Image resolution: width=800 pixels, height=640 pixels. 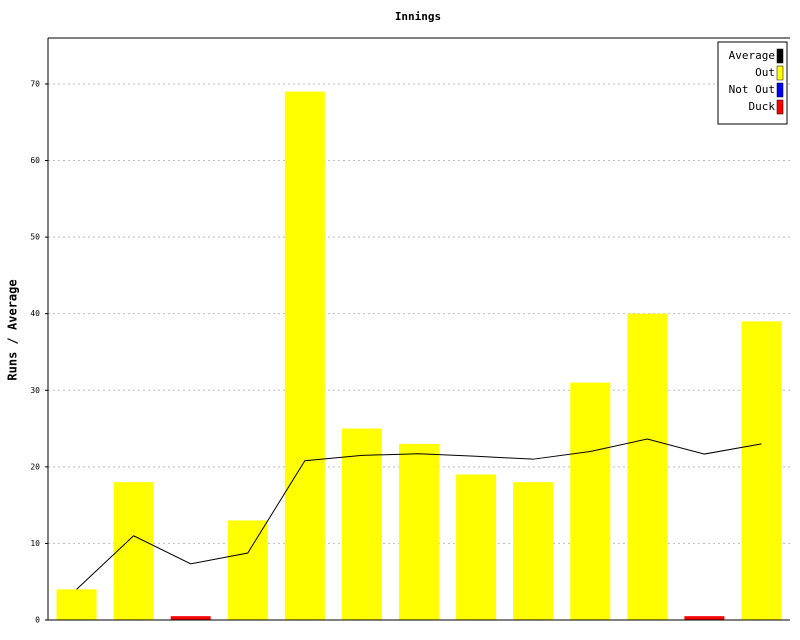 What do you see at coordinates (418, 16) in the screenshot?
I see `chart-title: Innings` at bounding box center [418, 16].